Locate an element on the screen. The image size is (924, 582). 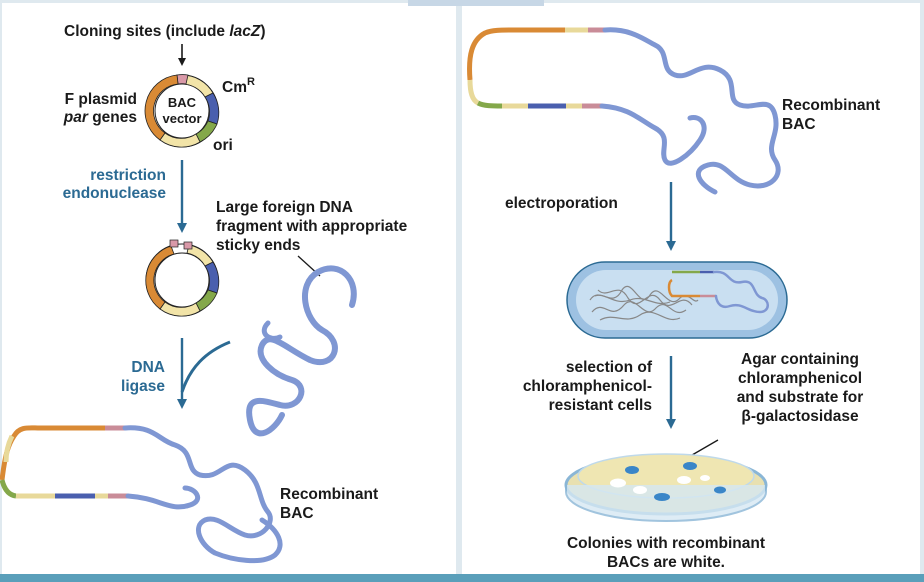
right-recombinant-label-line1: Recombinant is located at coordinates (831, 105).